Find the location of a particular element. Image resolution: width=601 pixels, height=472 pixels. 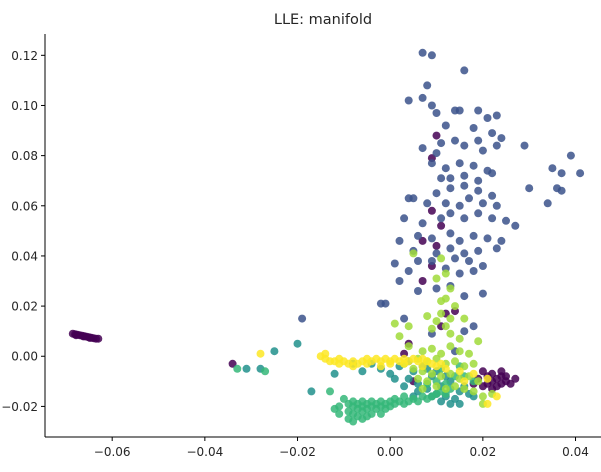

y-tick-label: 0.06 is located at coordinates (24, 206).